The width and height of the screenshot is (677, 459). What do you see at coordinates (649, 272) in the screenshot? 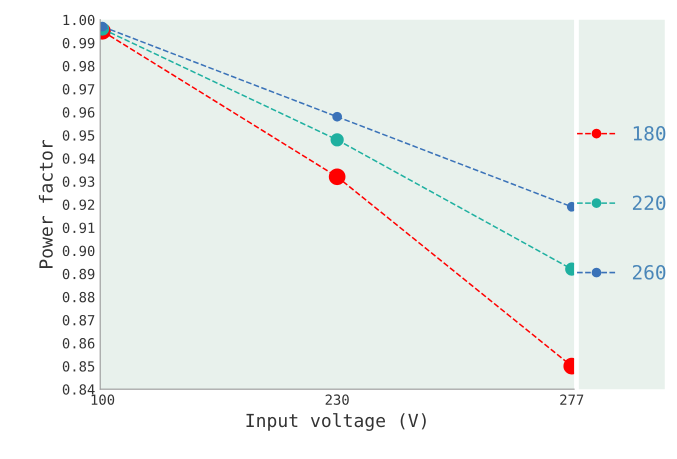
I see `legend-label: 260` at bounding box center [649, 272].